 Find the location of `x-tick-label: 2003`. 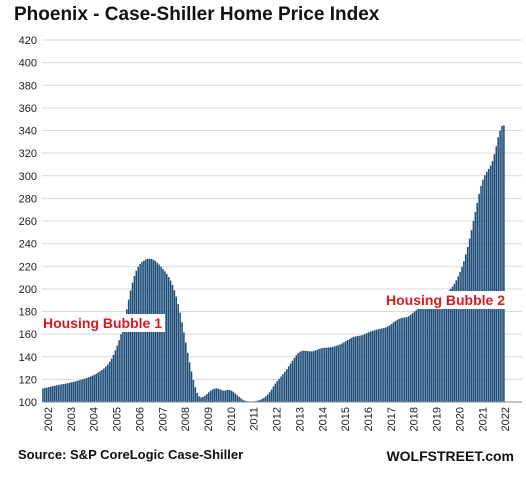

x-tick-label: 2003 is located at coordinates (72, 419).